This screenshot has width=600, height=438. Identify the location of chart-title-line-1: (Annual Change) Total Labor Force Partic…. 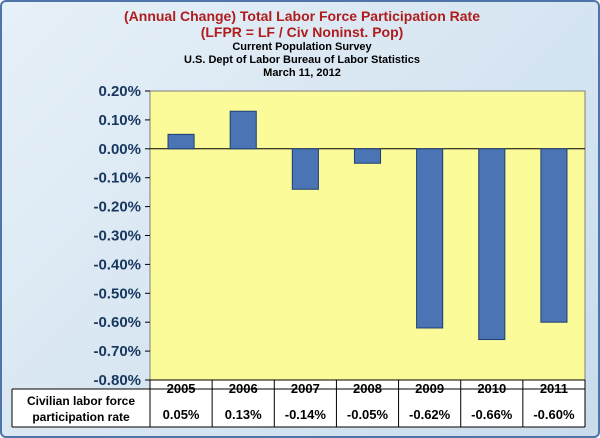
(302, 16).